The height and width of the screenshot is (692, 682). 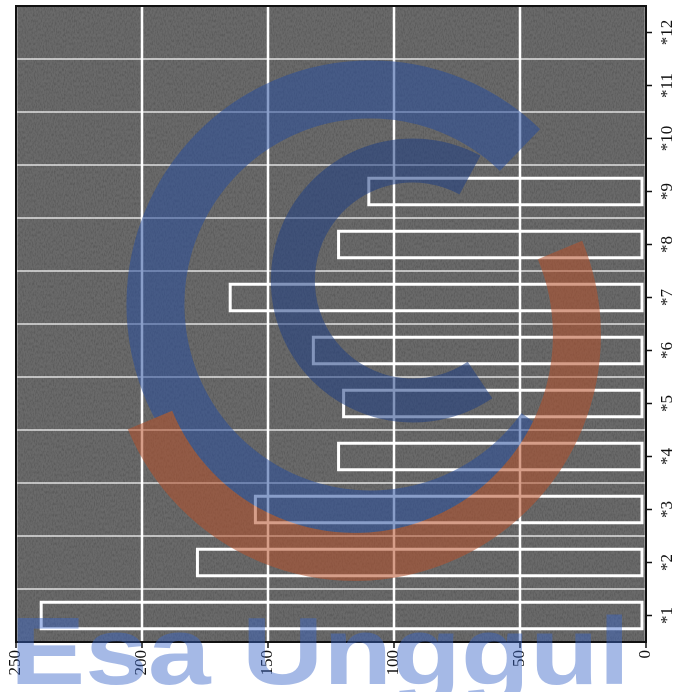 I want to click on x-tick-label-4: 50, so click(x=518, y=658).